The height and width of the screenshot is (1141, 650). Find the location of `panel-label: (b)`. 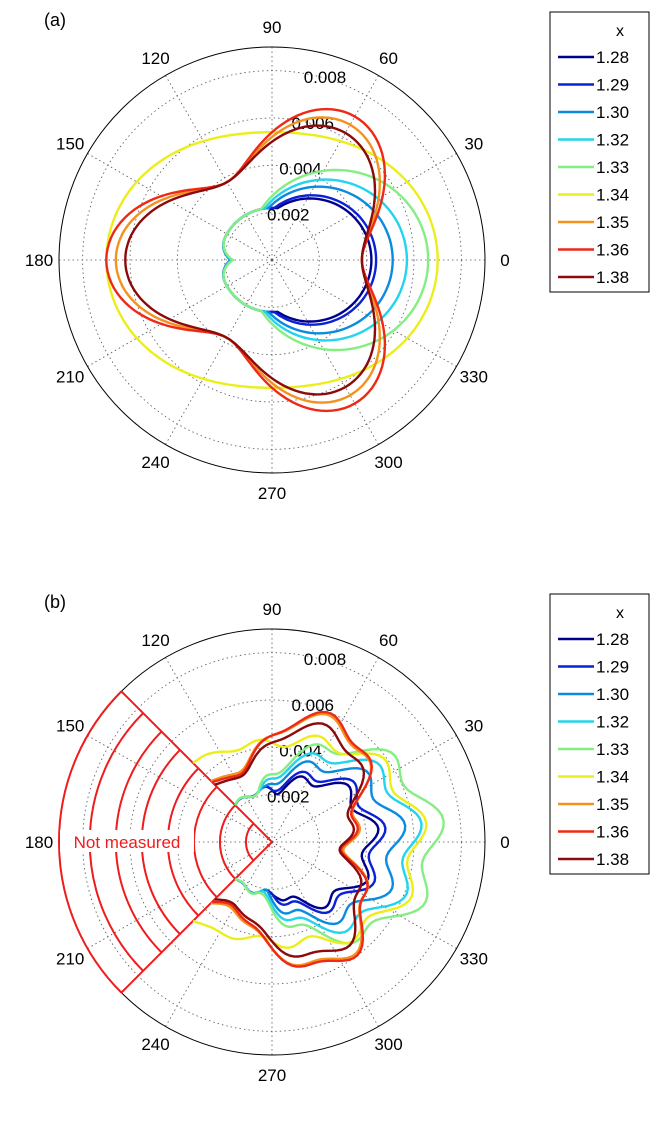

panel-label: (b) is located at coordinates (55, 602).